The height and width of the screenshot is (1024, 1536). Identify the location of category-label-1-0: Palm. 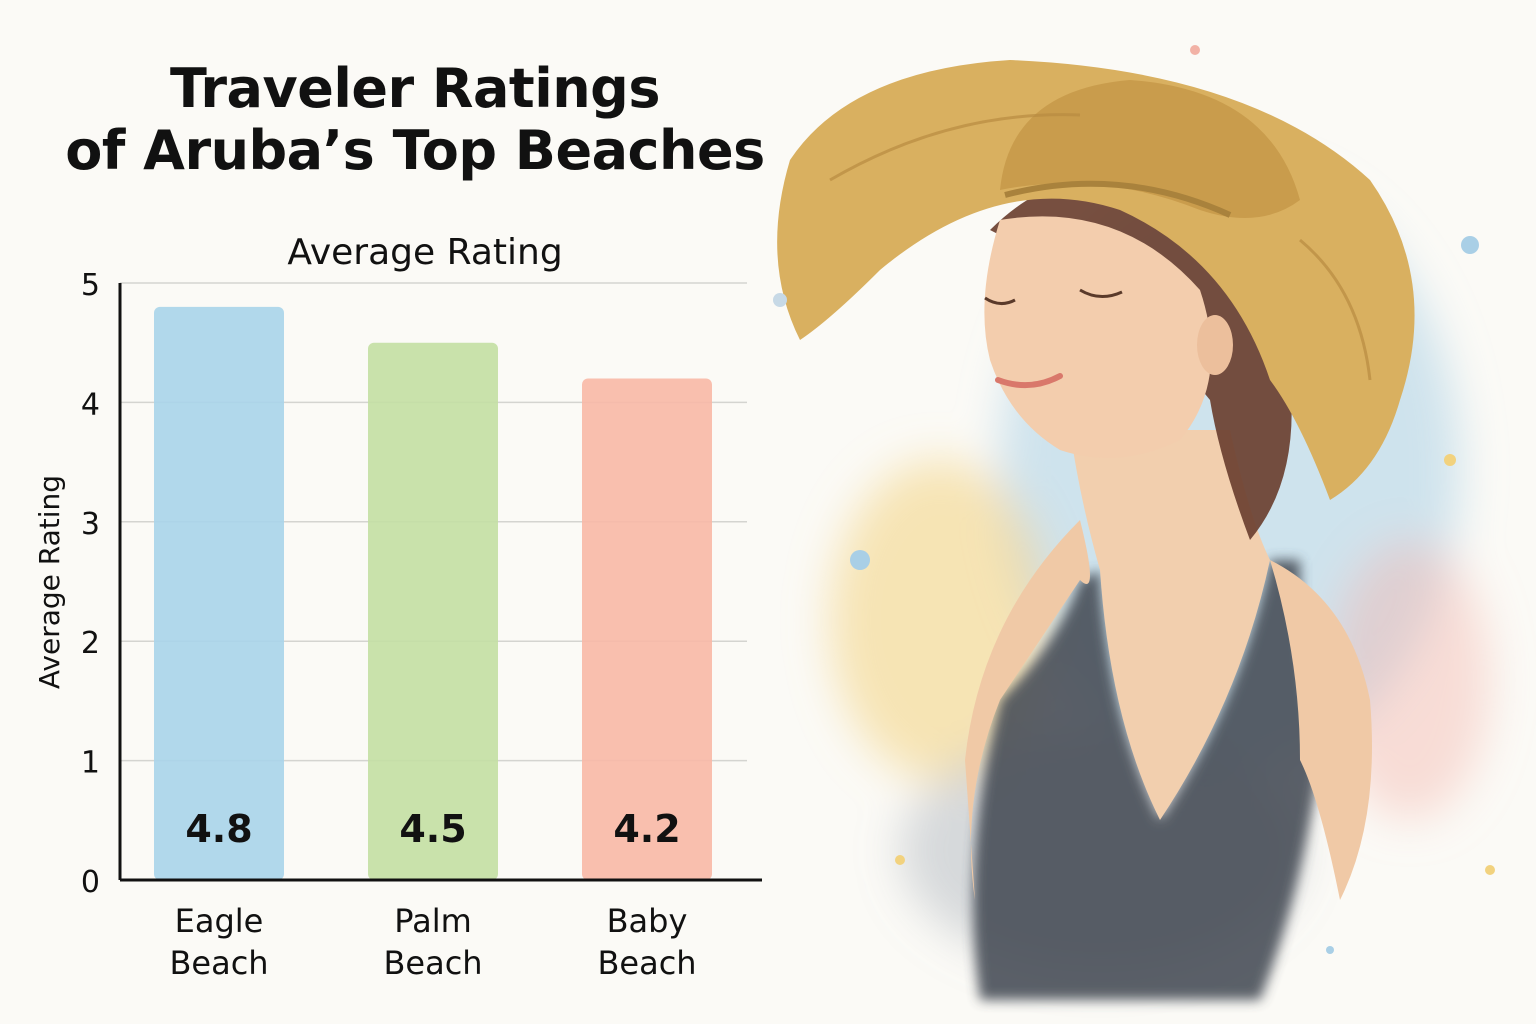
(433, 921).